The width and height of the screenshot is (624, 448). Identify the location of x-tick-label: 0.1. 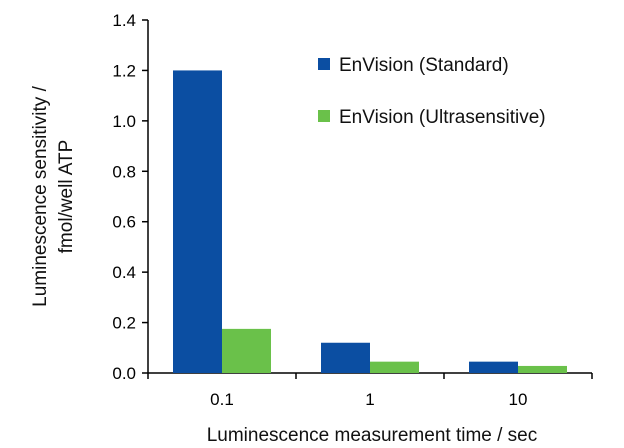
(222, 399).